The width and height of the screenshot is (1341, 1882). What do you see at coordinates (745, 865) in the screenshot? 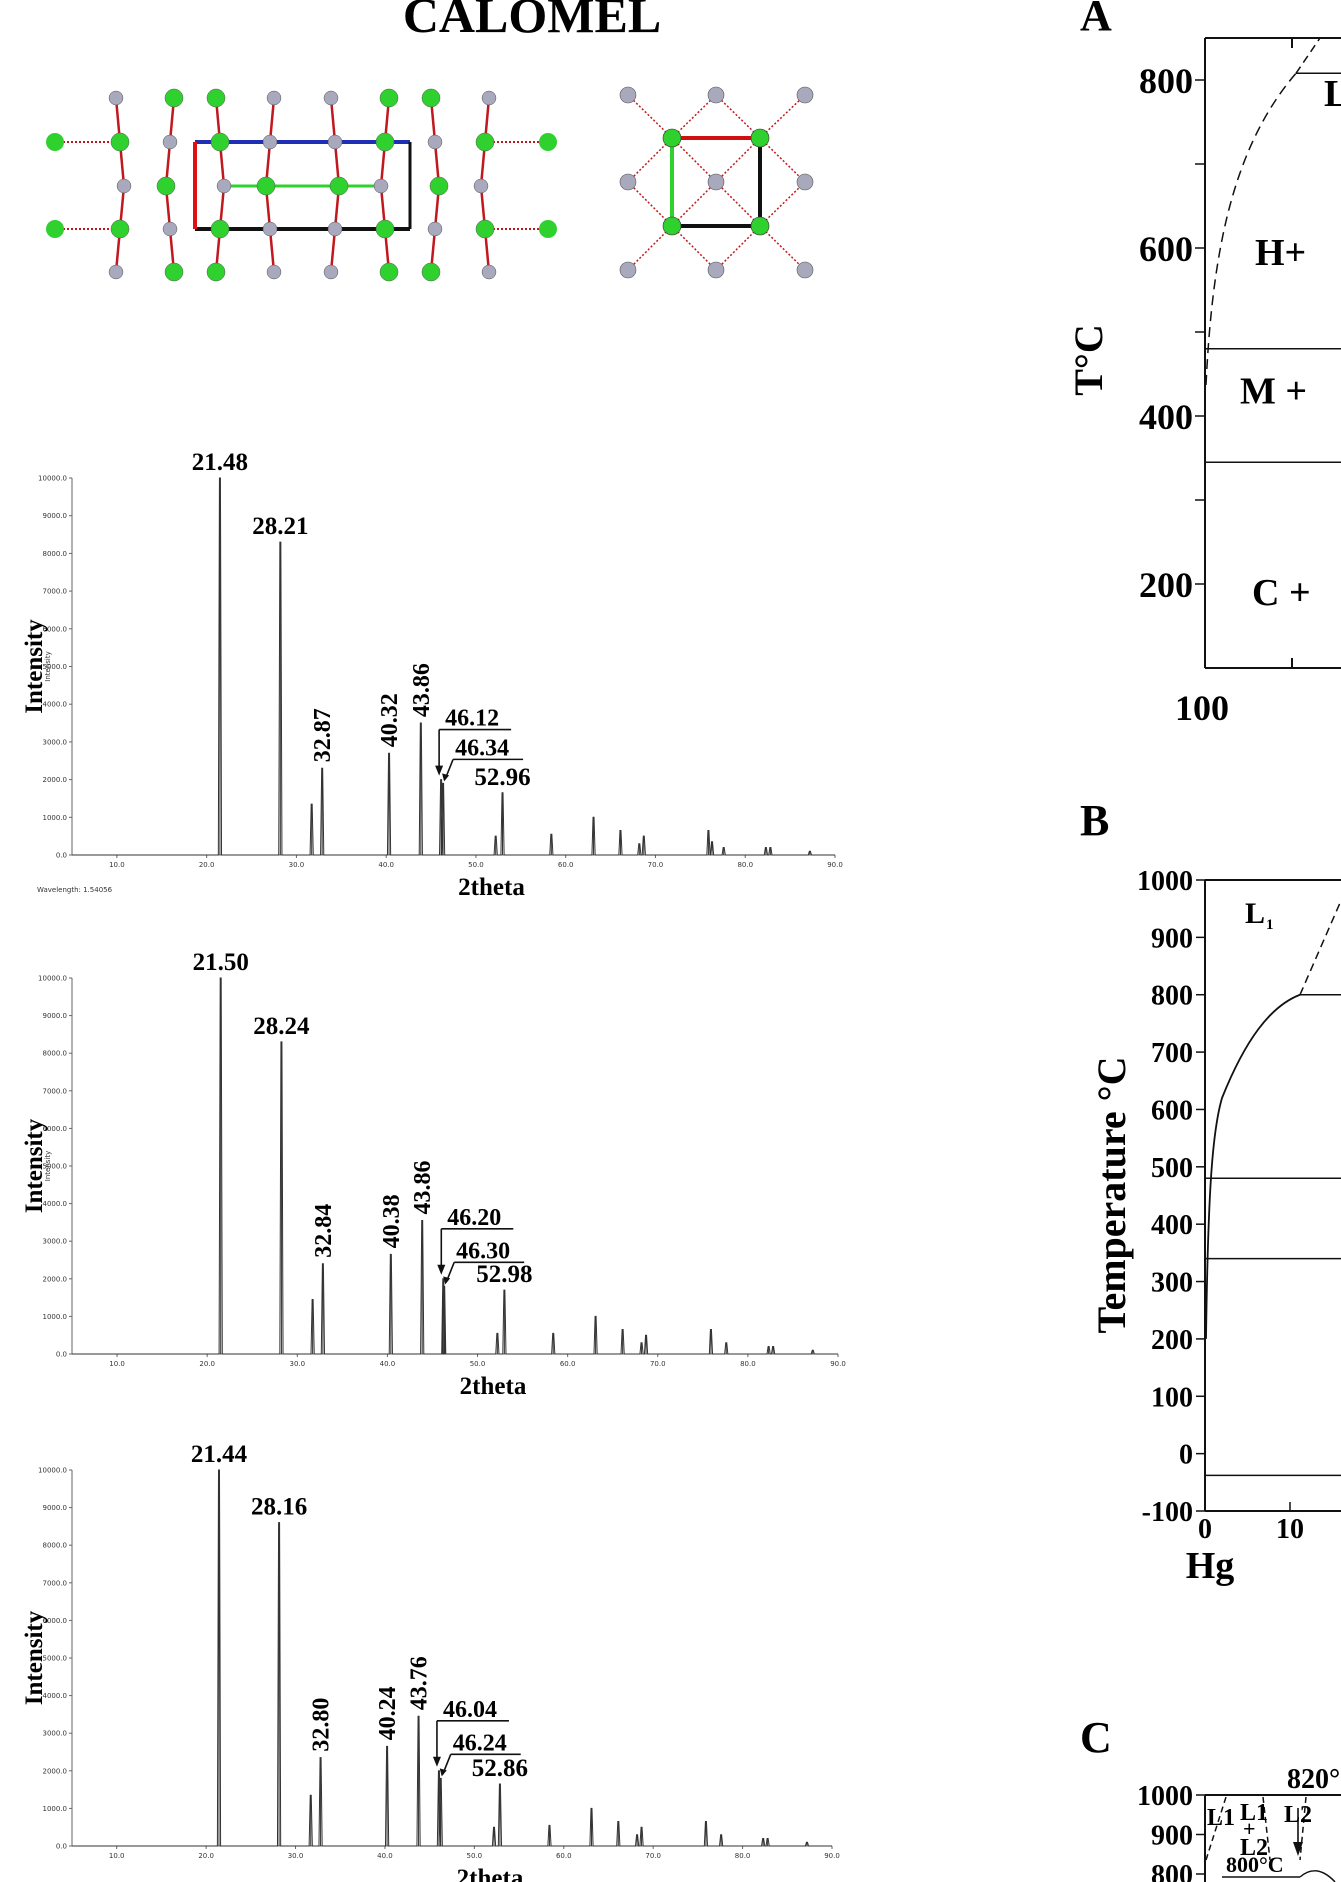
I see `x-tick-label: 80.0` at bounding box center [745, 865].